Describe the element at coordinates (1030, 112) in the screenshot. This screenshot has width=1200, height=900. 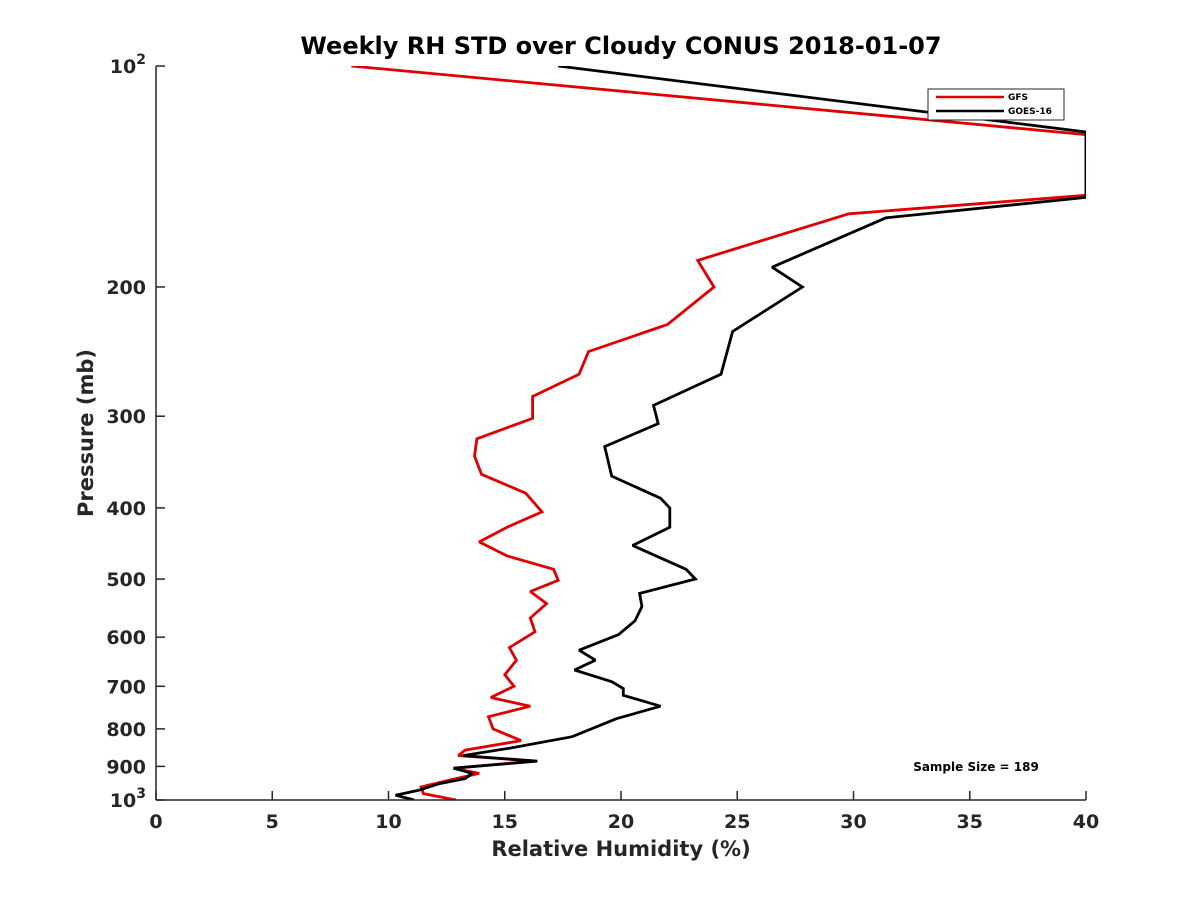
I see `legend-label-goes16: GOES-16` at that location.